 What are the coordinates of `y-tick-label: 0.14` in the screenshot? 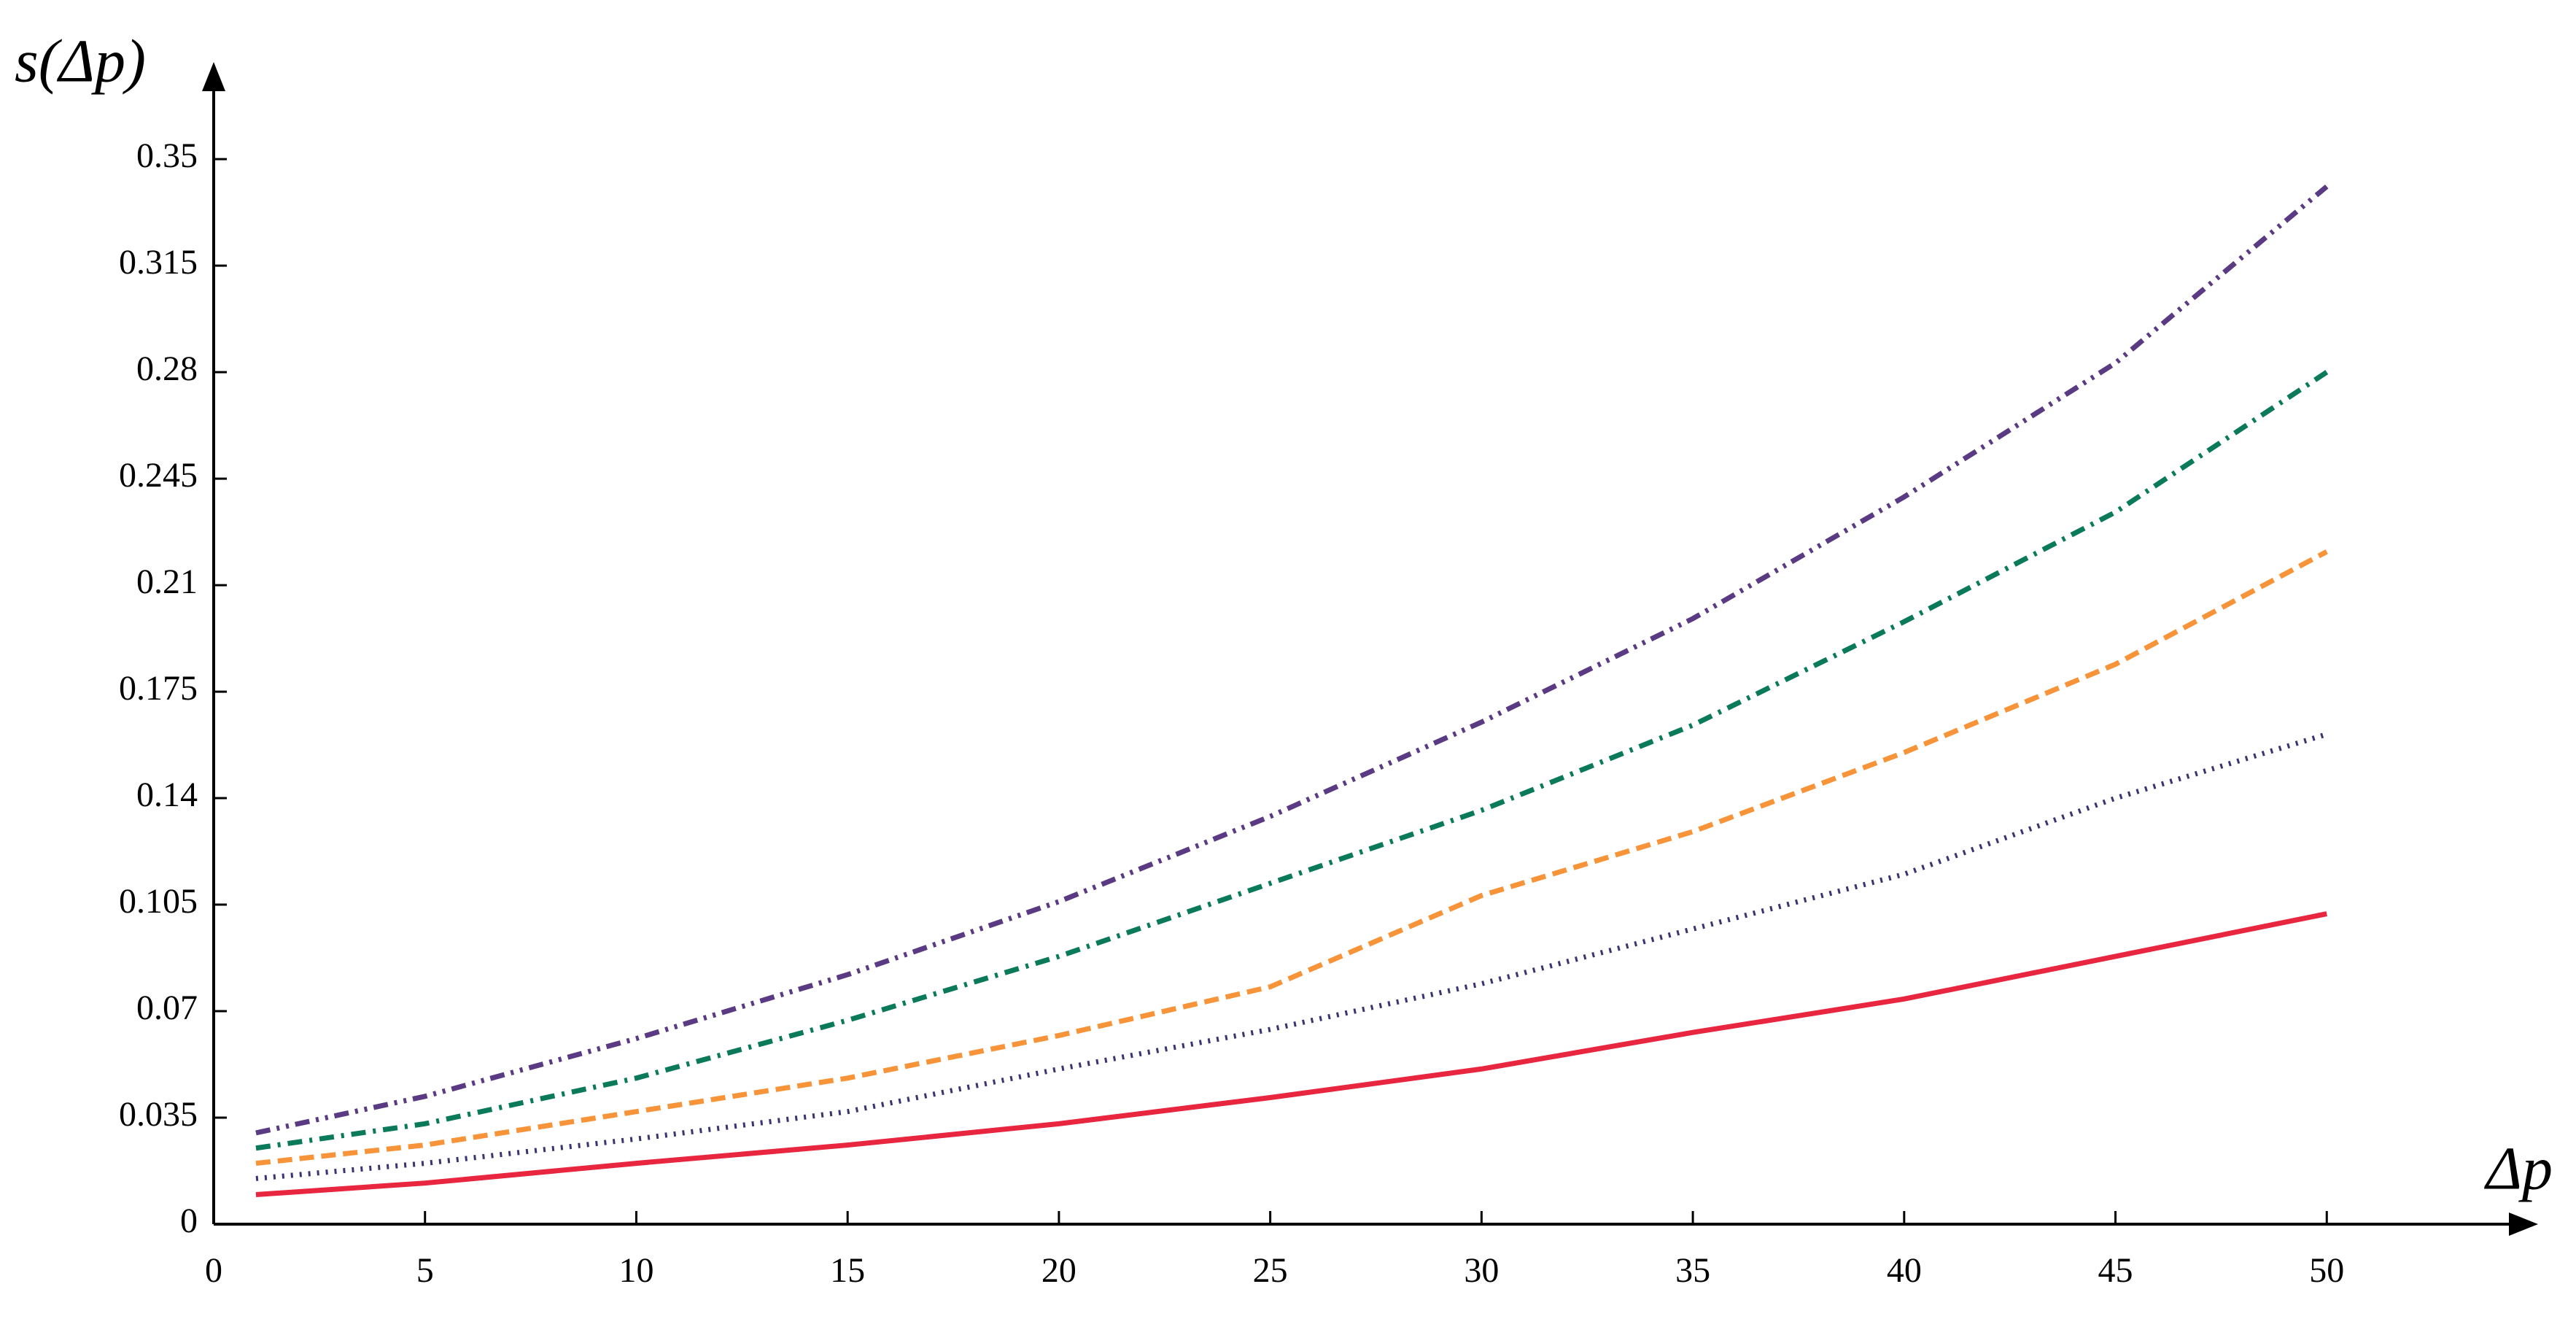 It's located at (167, 794).